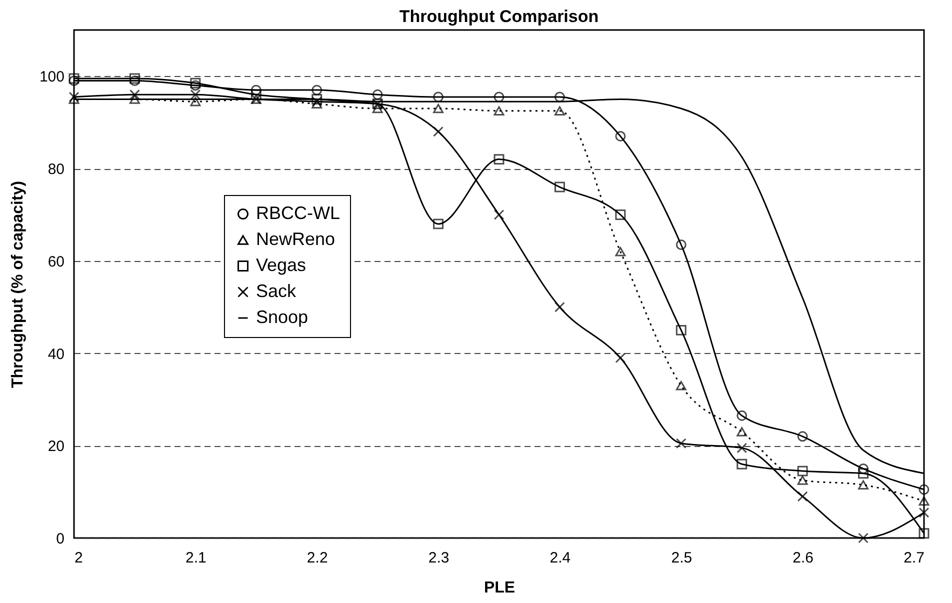 This screenshot has width=952, height=603. What do you see at coordinates (56, 169) in the screenshot?
I see `y-tick-label: 80` at bounding box center [56, 169].